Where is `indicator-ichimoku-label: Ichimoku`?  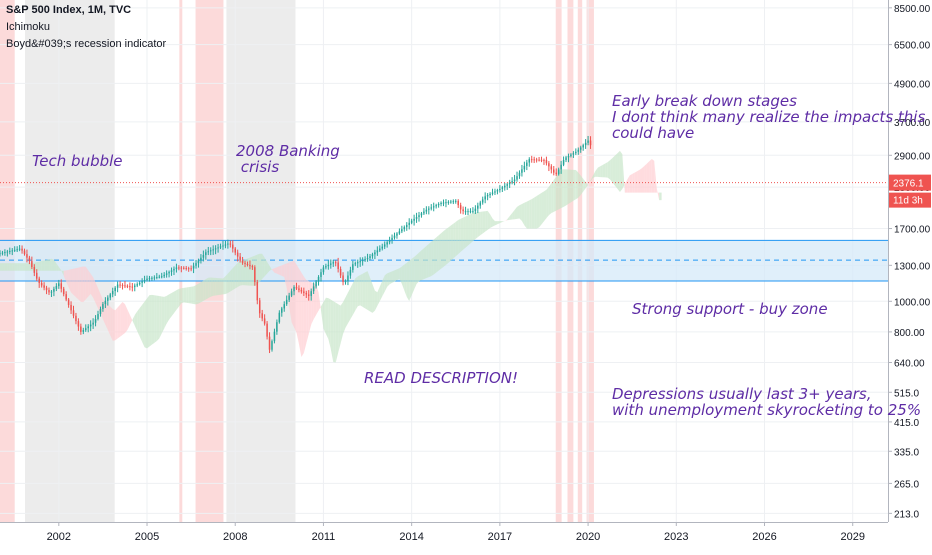 indicator-ichimoku-label: Ichimoku is located at coordinates (28, 27).